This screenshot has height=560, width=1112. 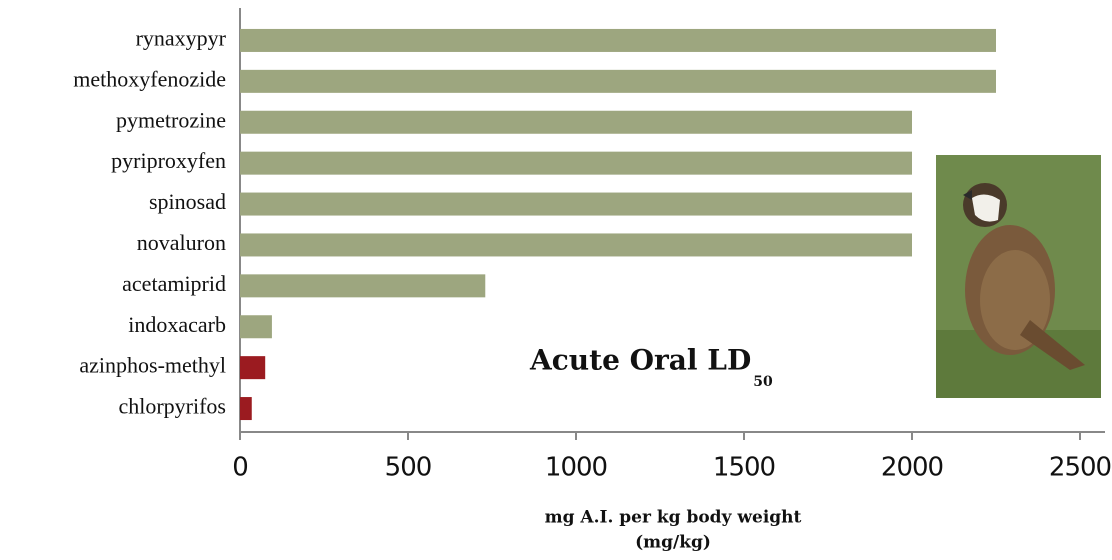 What do you see at coordinates (408, 468) in the screenshot?
I see `x-tick-label: 500` at bounding box center [408, 468].